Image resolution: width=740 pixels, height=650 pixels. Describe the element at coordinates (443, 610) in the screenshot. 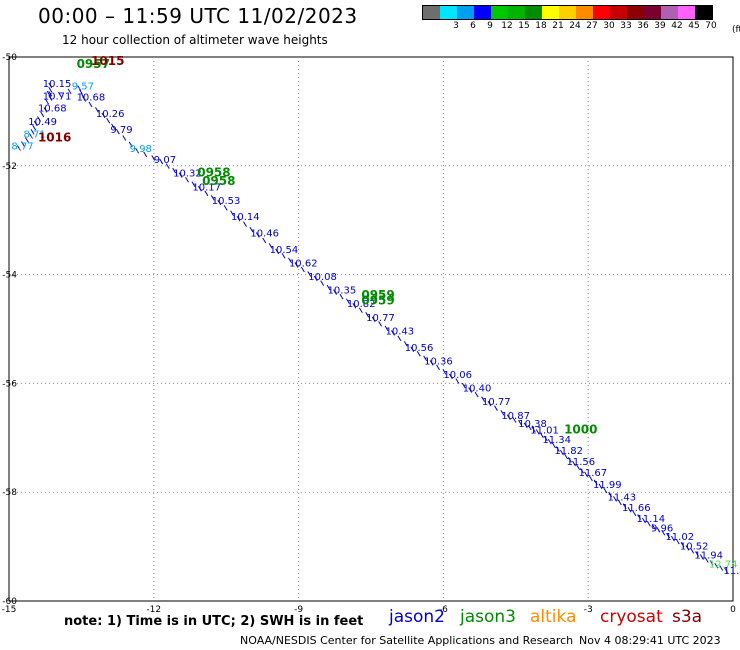

I see `x-tick-label: -6` at that location.